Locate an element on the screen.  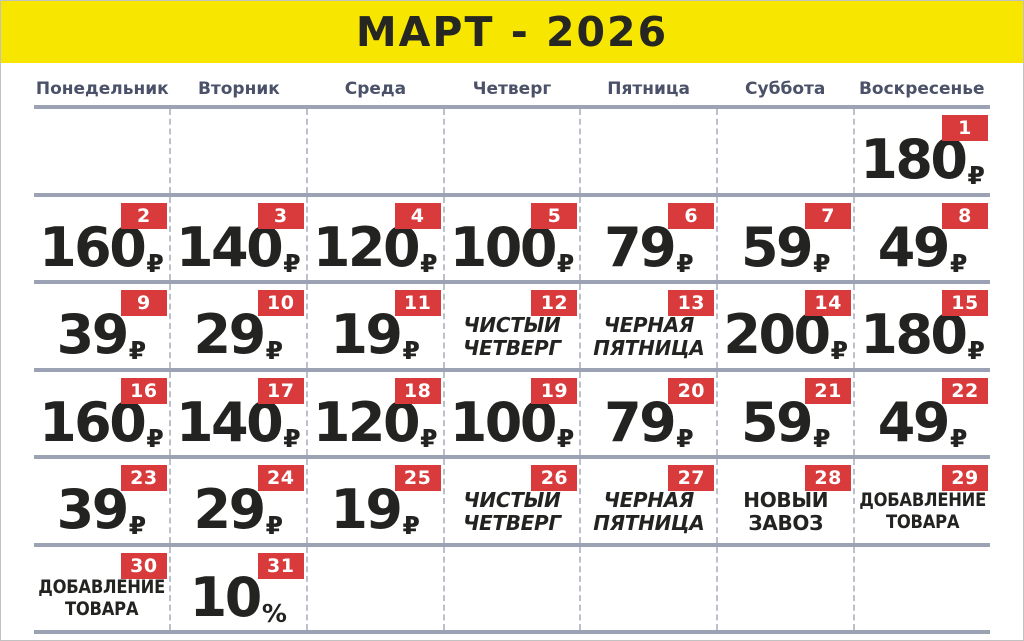
day-number-badge: 6 is located at coordinates (691, 215).